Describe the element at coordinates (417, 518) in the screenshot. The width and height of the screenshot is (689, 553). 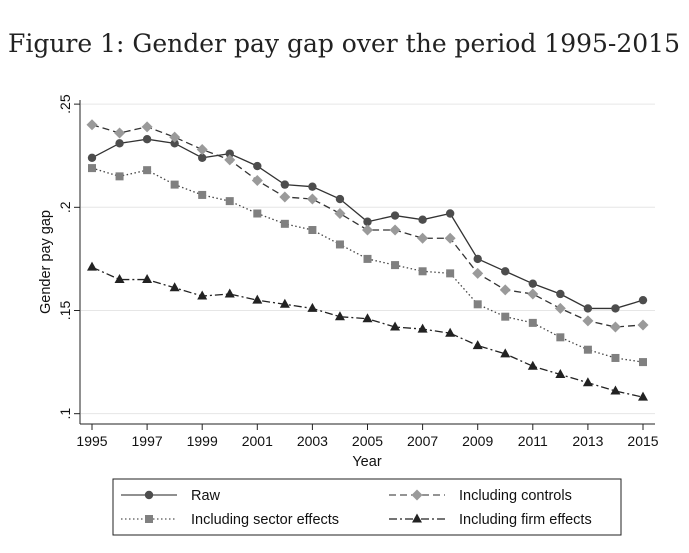
I see `legend-marker-firm` at that location.